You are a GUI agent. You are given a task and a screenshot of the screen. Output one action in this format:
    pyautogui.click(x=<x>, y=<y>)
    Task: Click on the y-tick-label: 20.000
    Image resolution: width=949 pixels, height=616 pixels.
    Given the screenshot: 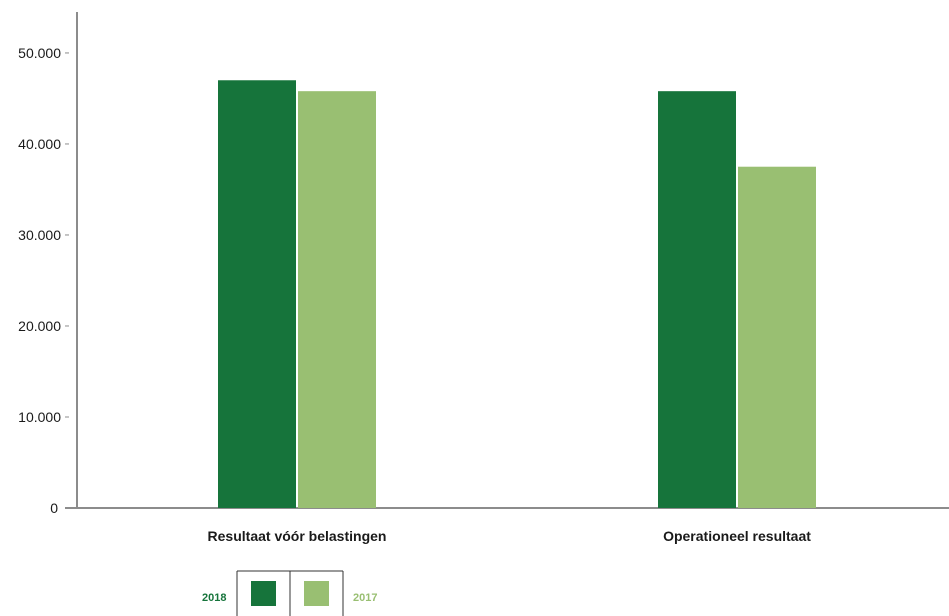 What is the action you would take?
    pyautogui.click(x=39, y=326)
    